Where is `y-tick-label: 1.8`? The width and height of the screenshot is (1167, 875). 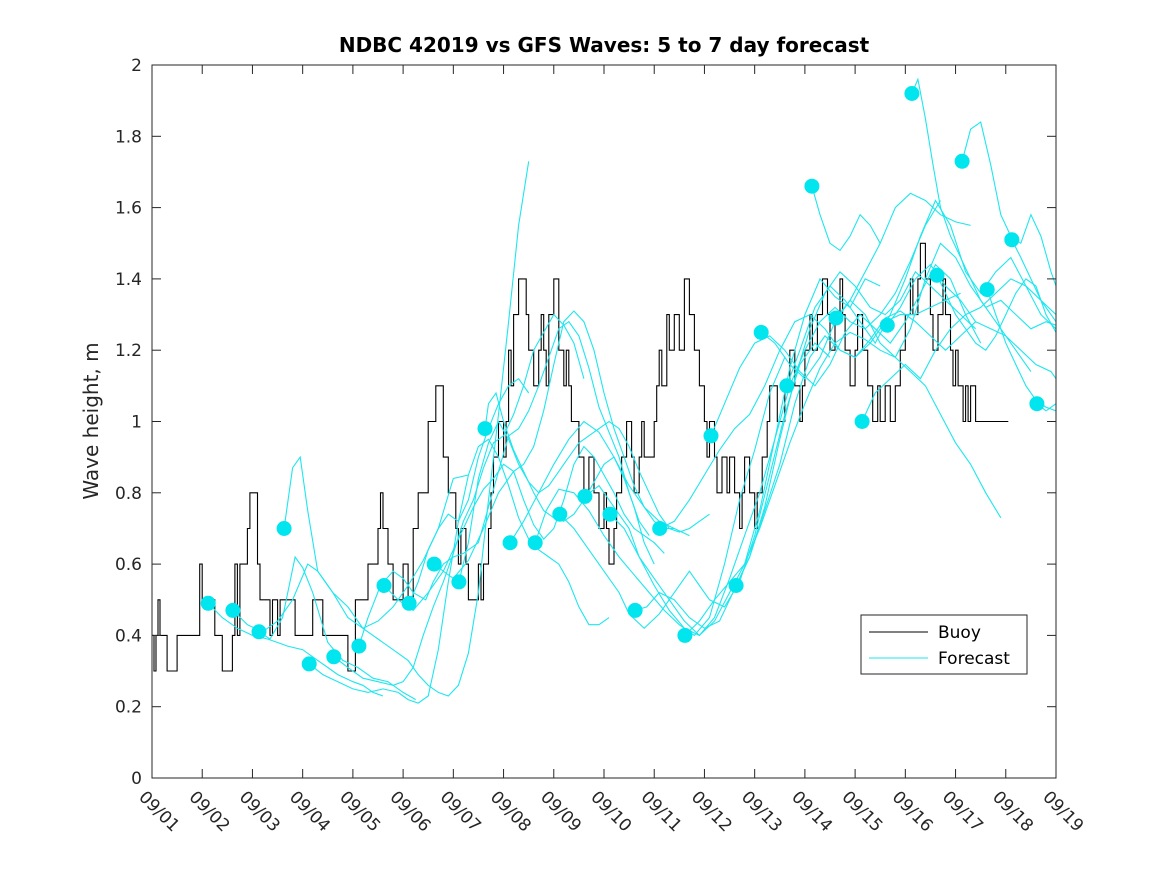 y-tick-label: 1.8 is located at coordinates (128, 137).